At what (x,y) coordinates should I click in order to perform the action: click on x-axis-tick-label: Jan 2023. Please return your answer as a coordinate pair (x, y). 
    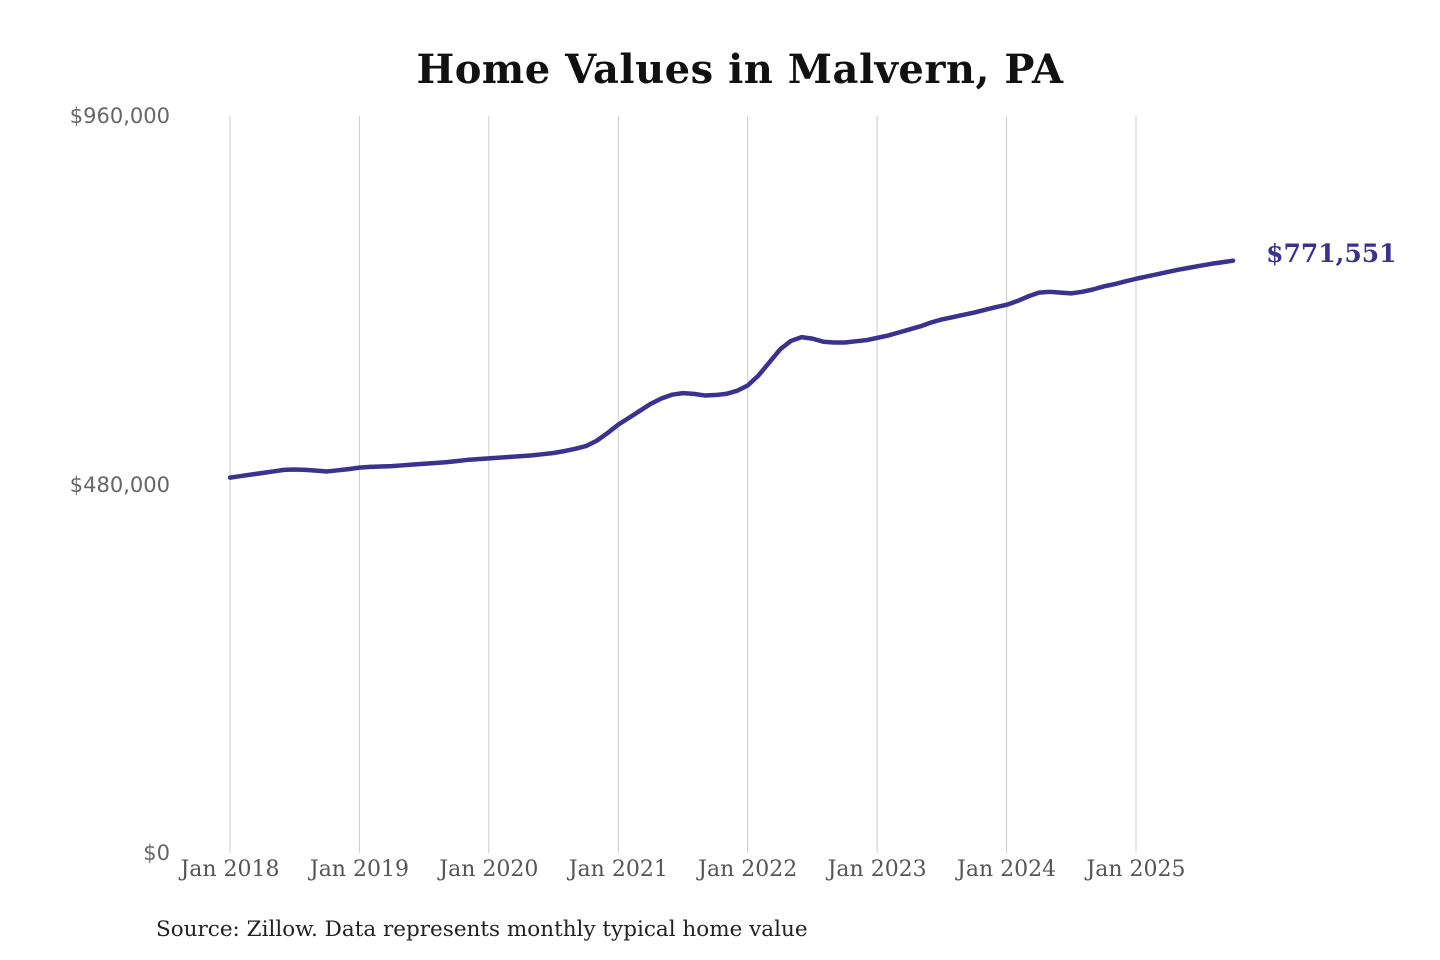
    Looking at the image, I should click on (877, 869).